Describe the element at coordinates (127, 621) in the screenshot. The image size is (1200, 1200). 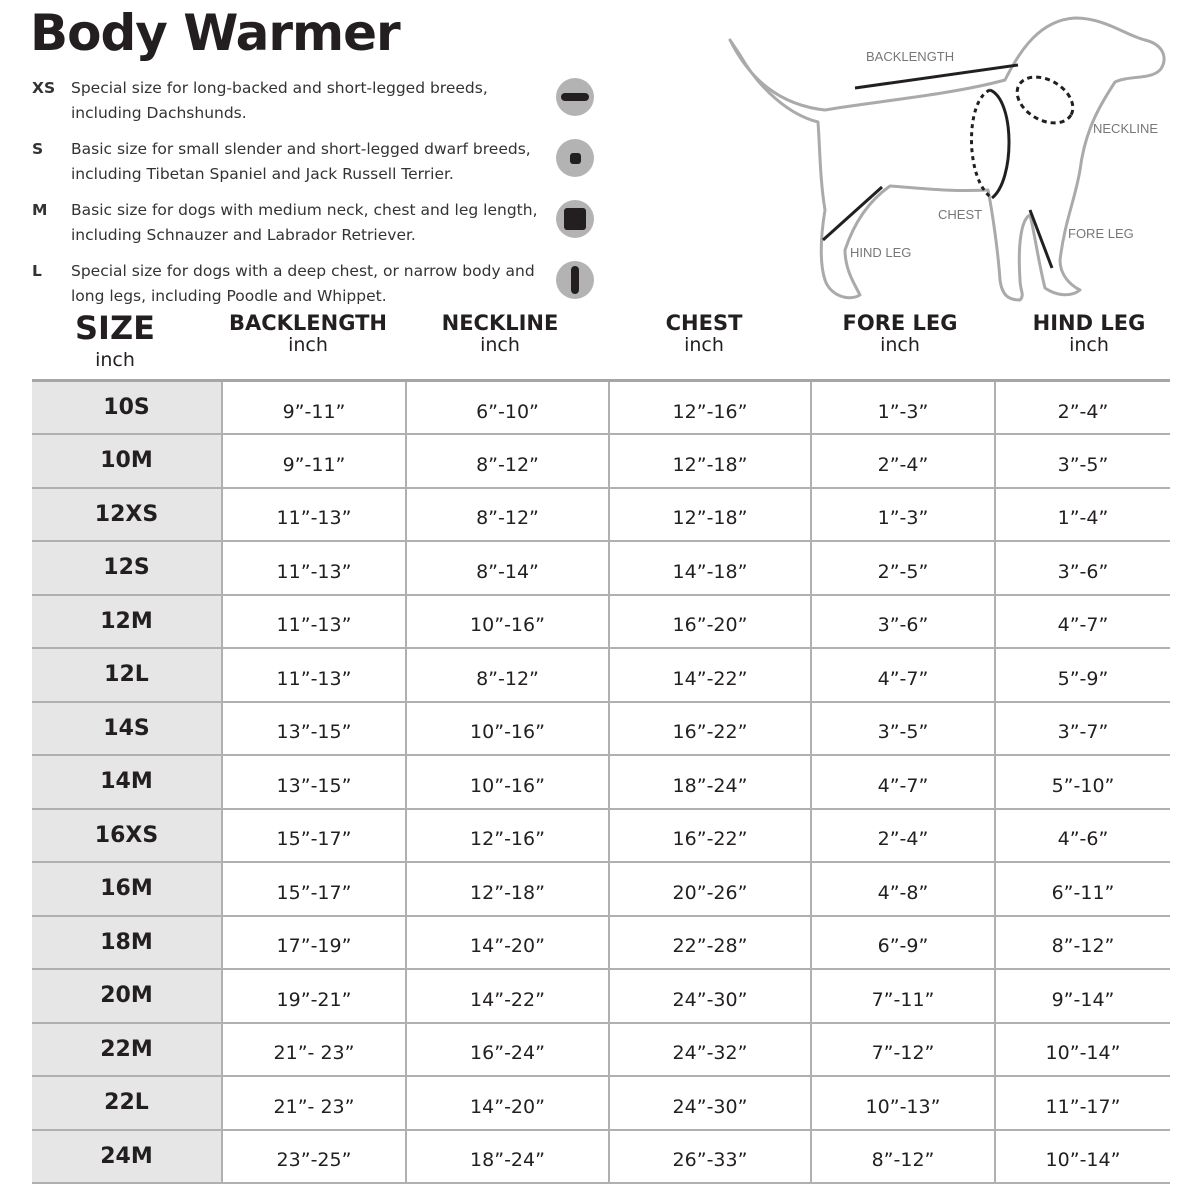
I see `size-cell: 12M` at that location.